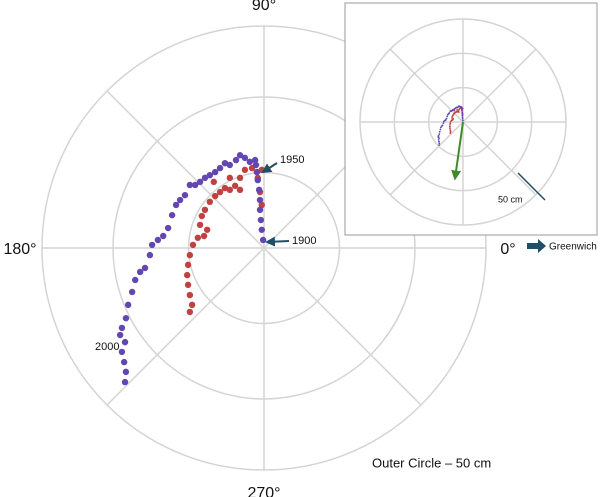 The image size is (600, 497). Describe the element at coordinates (531, 186) in the screenshot. I see `scale-bar` at that location.